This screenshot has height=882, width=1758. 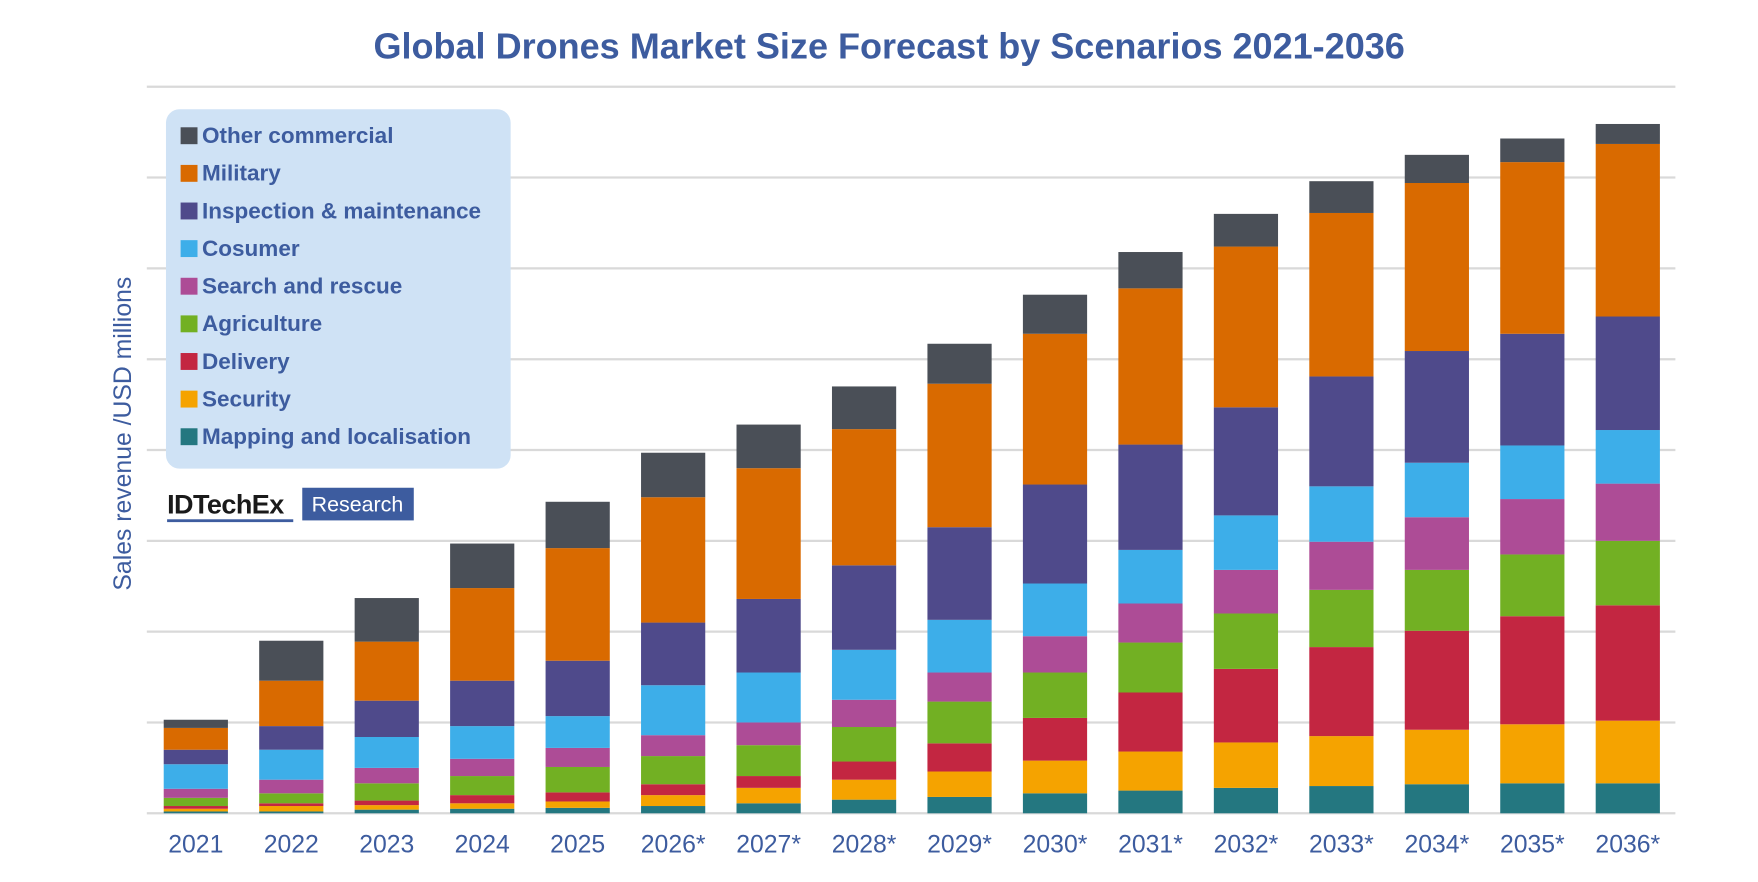 What do you see at coordinates (386, 811) in the screenshot?
I see `bar-segment-mapping-and-localisation-2023` at bounding box center [386, 811].